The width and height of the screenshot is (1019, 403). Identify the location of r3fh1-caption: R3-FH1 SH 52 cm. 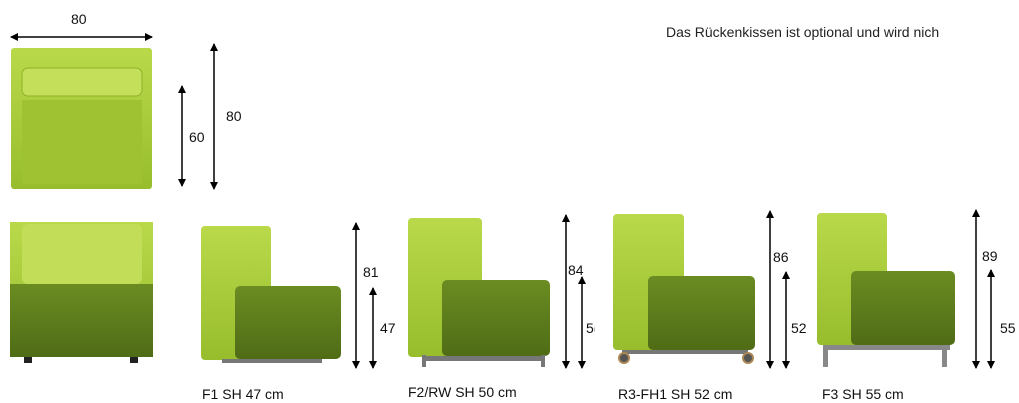
(675, 394).